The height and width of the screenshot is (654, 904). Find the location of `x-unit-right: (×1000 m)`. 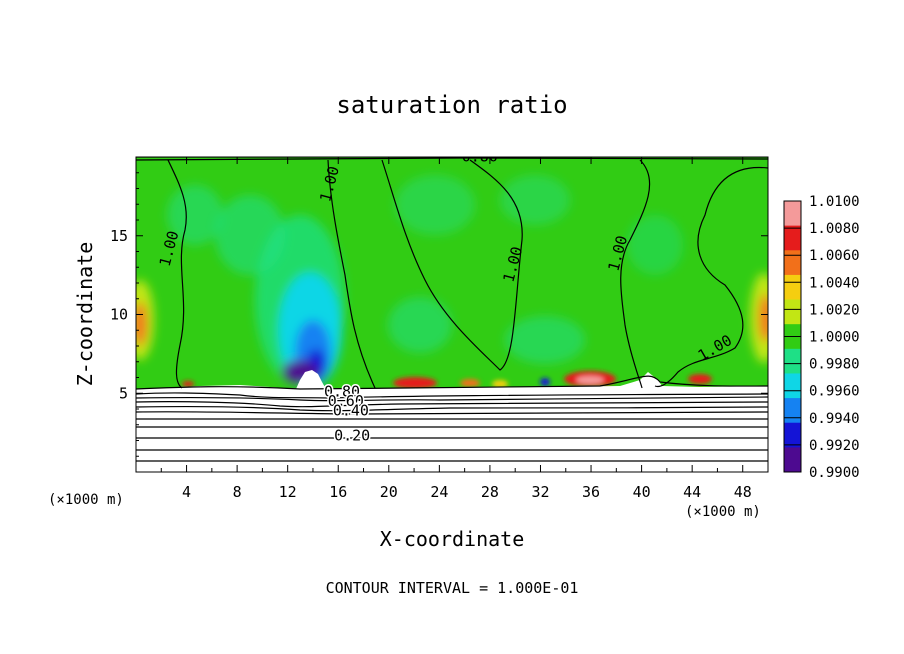

x-unit-right: (×1000 m) is located at coordinates (723, 512).